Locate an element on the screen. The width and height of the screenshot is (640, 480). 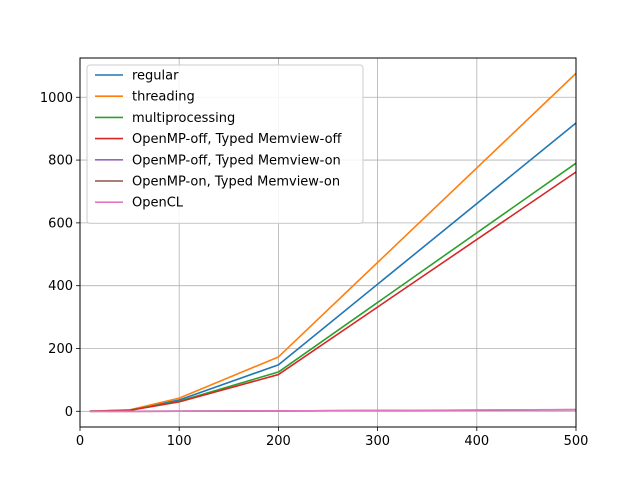
y-tick-label: 800 is located at coordinates (60, 161).